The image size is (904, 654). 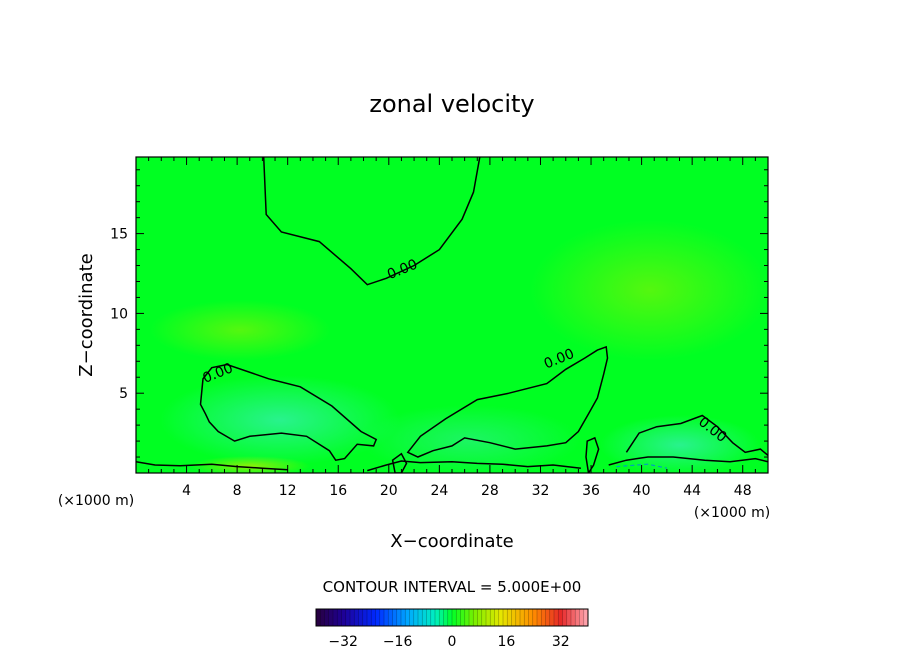 What do you see at coordinates (96, 501) in the screenshot?
I see `x-unit-left: (×1000 m)` at bounding box center [96, 501].